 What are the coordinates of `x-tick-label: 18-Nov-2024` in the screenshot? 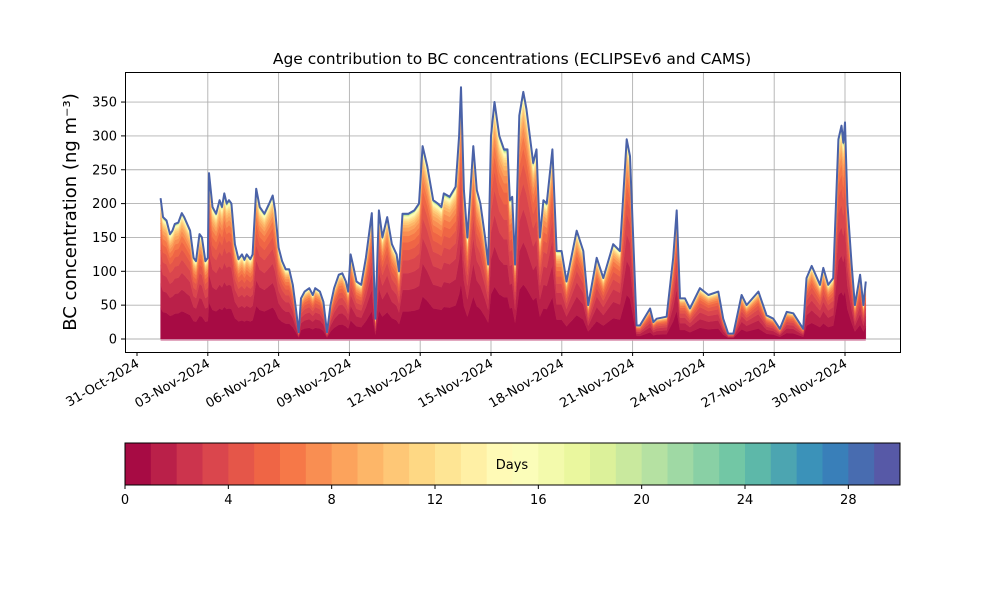 It's located at (527, 383).